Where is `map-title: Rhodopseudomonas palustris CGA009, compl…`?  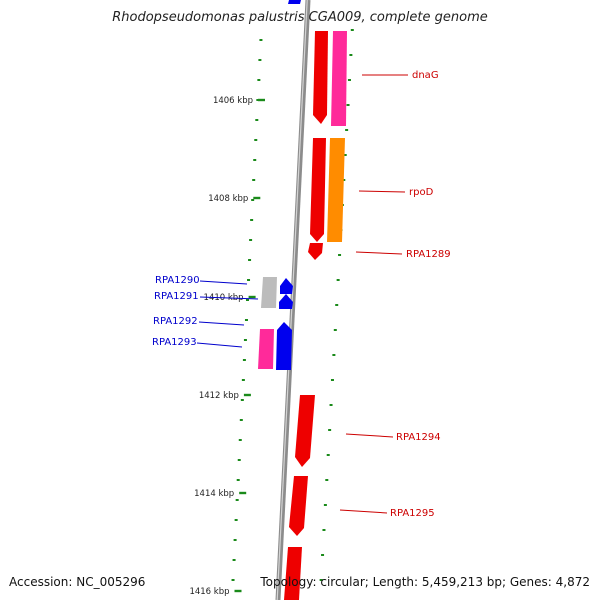 map-title: Rhodopseudomonas palustris CGA009, compl… is located at coordinates (300, 17).